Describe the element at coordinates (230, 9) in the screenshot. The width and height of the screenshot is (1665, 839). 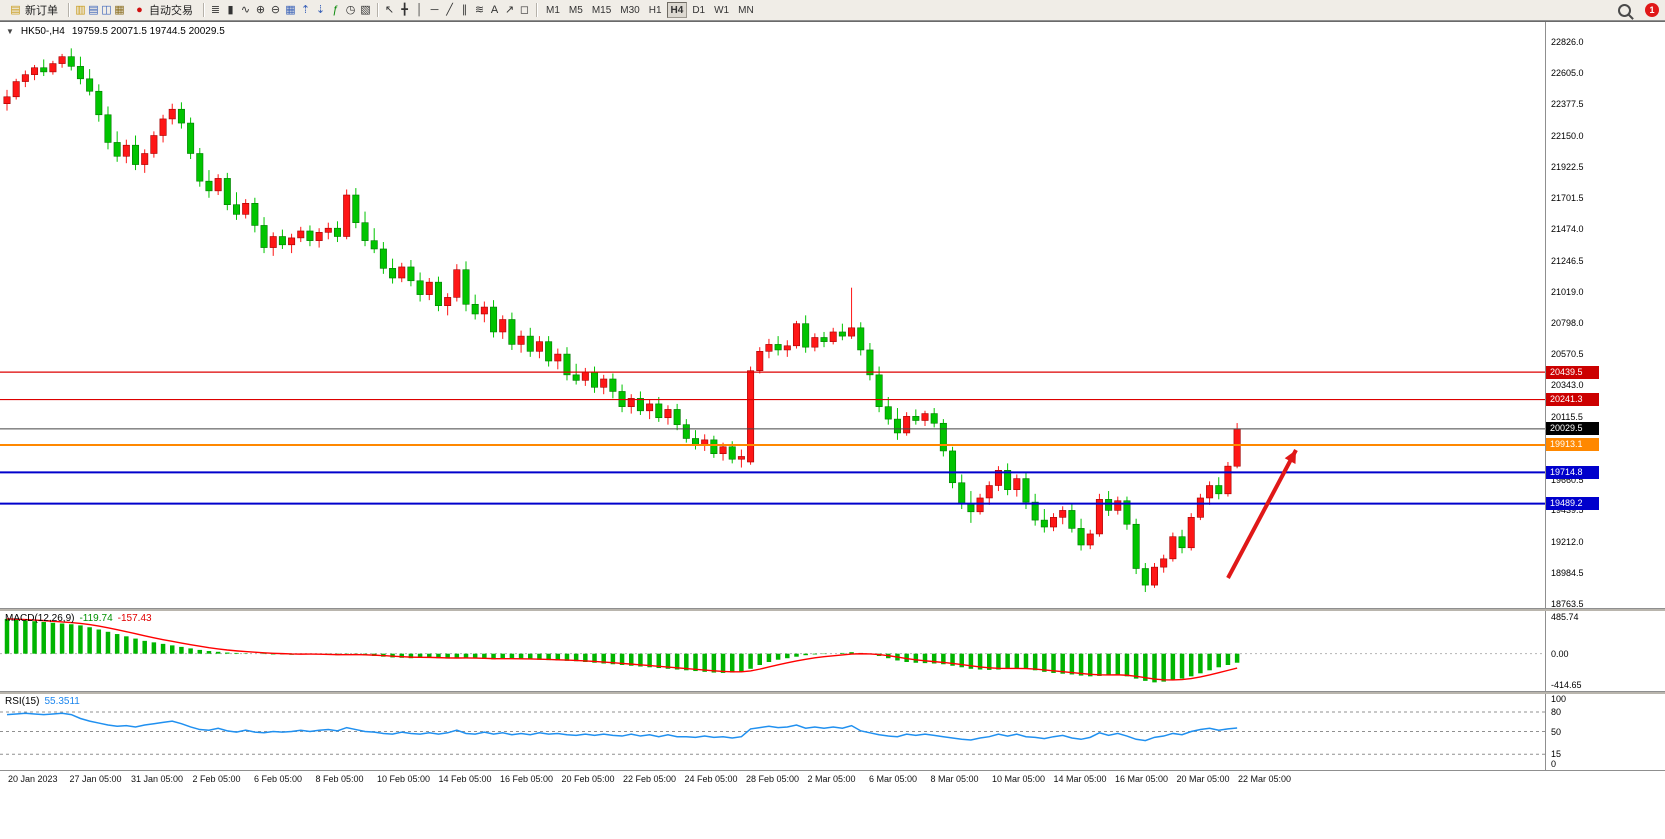
I see `candlestick-icon: ▮` at that location.